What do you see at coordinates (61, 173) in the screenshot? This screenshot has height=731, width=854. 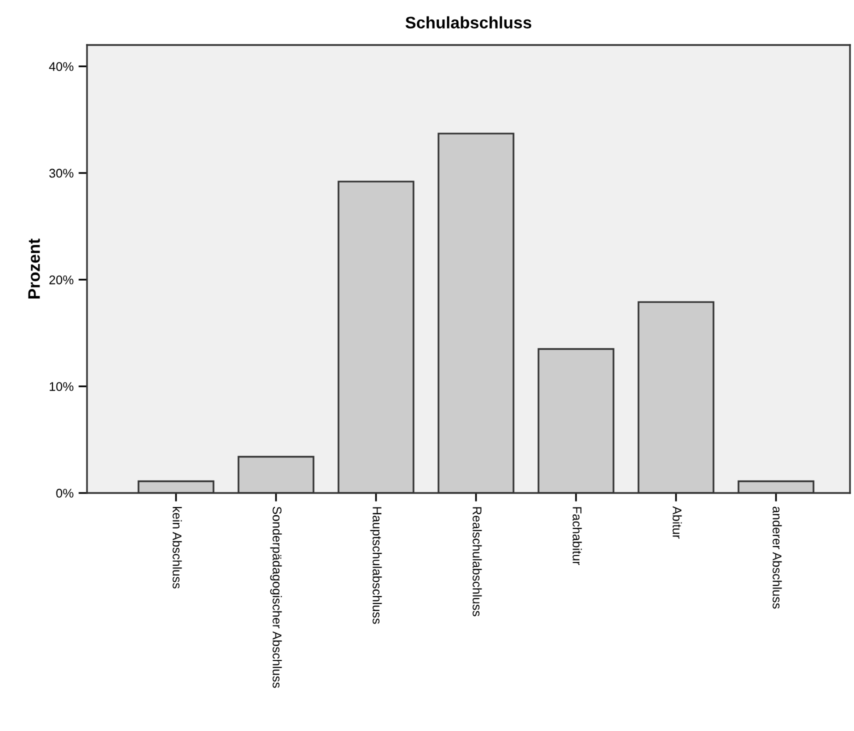 I see `y-tick-label: 30%` at bounding box center [61, 173].